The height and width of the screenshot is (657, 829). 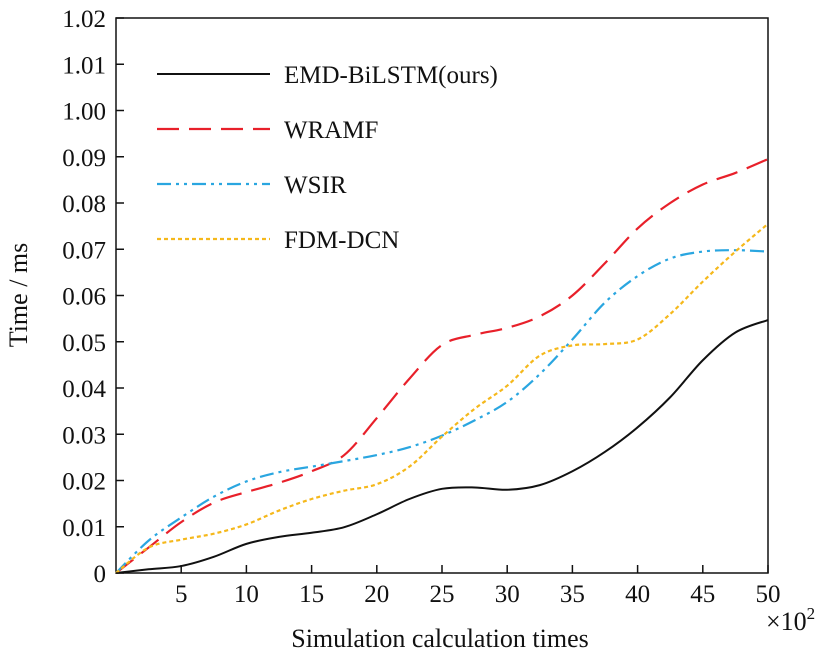 What do you see at coordinates (702, 594) in the screenshot?
I see `x-tick-label: 45` at bounding box center [702, 594].